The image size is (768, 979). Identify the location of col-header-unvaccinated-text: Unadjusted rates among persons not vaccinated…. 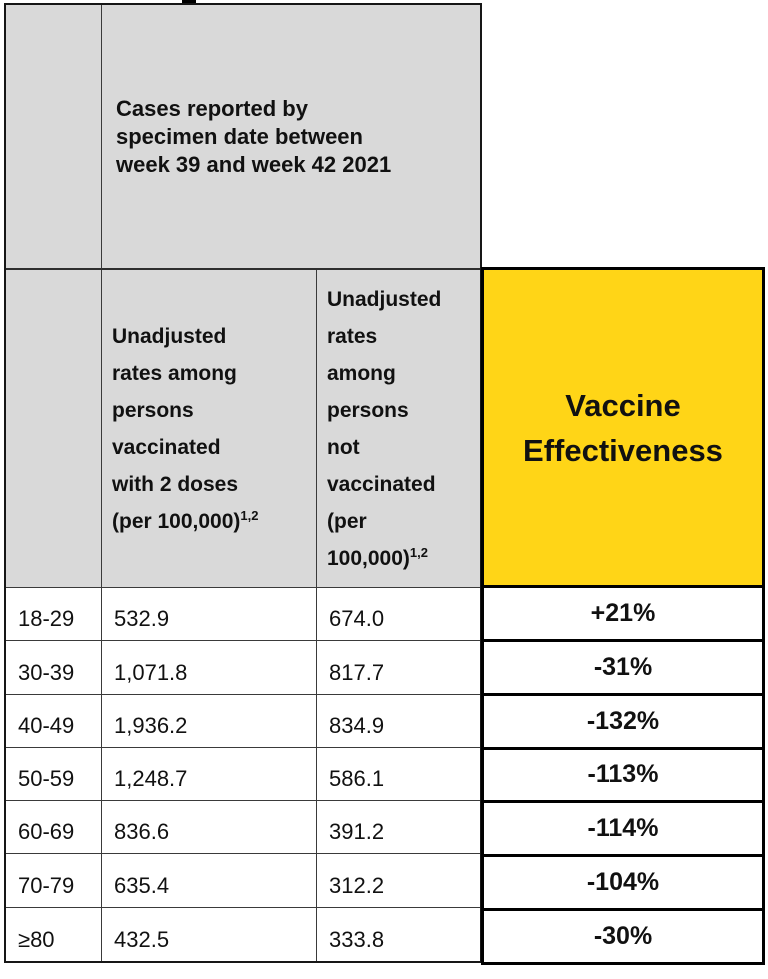
(384, 428).